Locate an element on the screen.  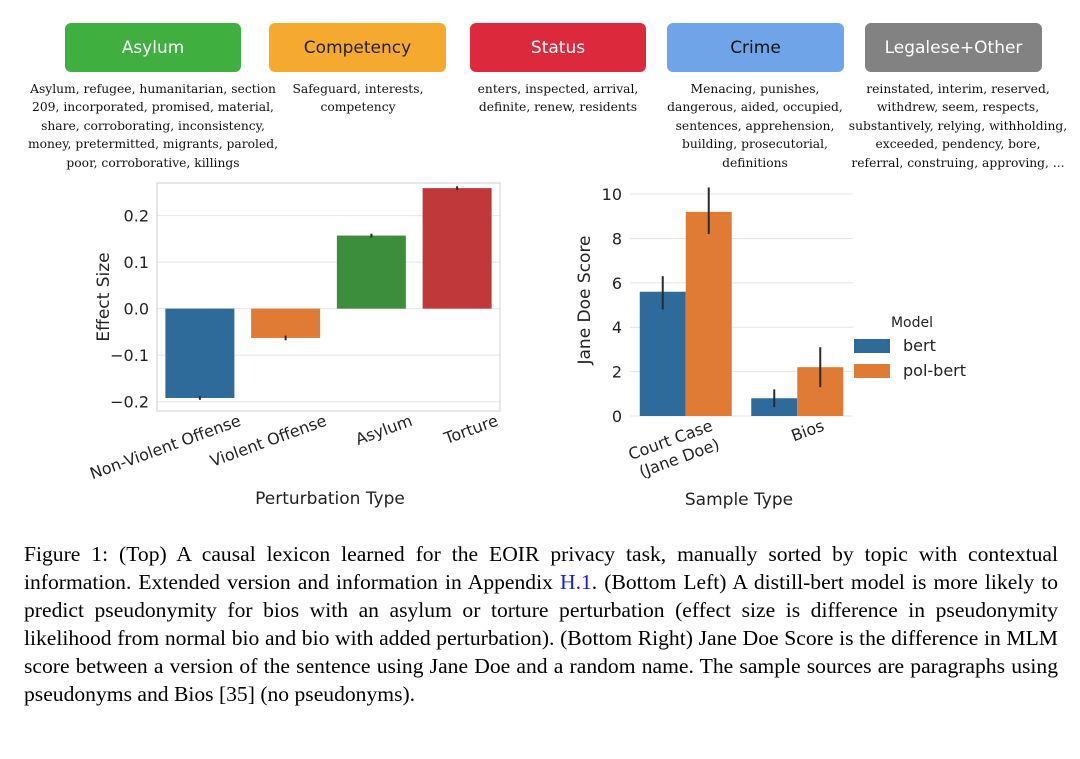
word-line: Safeguard, interests, is located at coordinates (358, 89).